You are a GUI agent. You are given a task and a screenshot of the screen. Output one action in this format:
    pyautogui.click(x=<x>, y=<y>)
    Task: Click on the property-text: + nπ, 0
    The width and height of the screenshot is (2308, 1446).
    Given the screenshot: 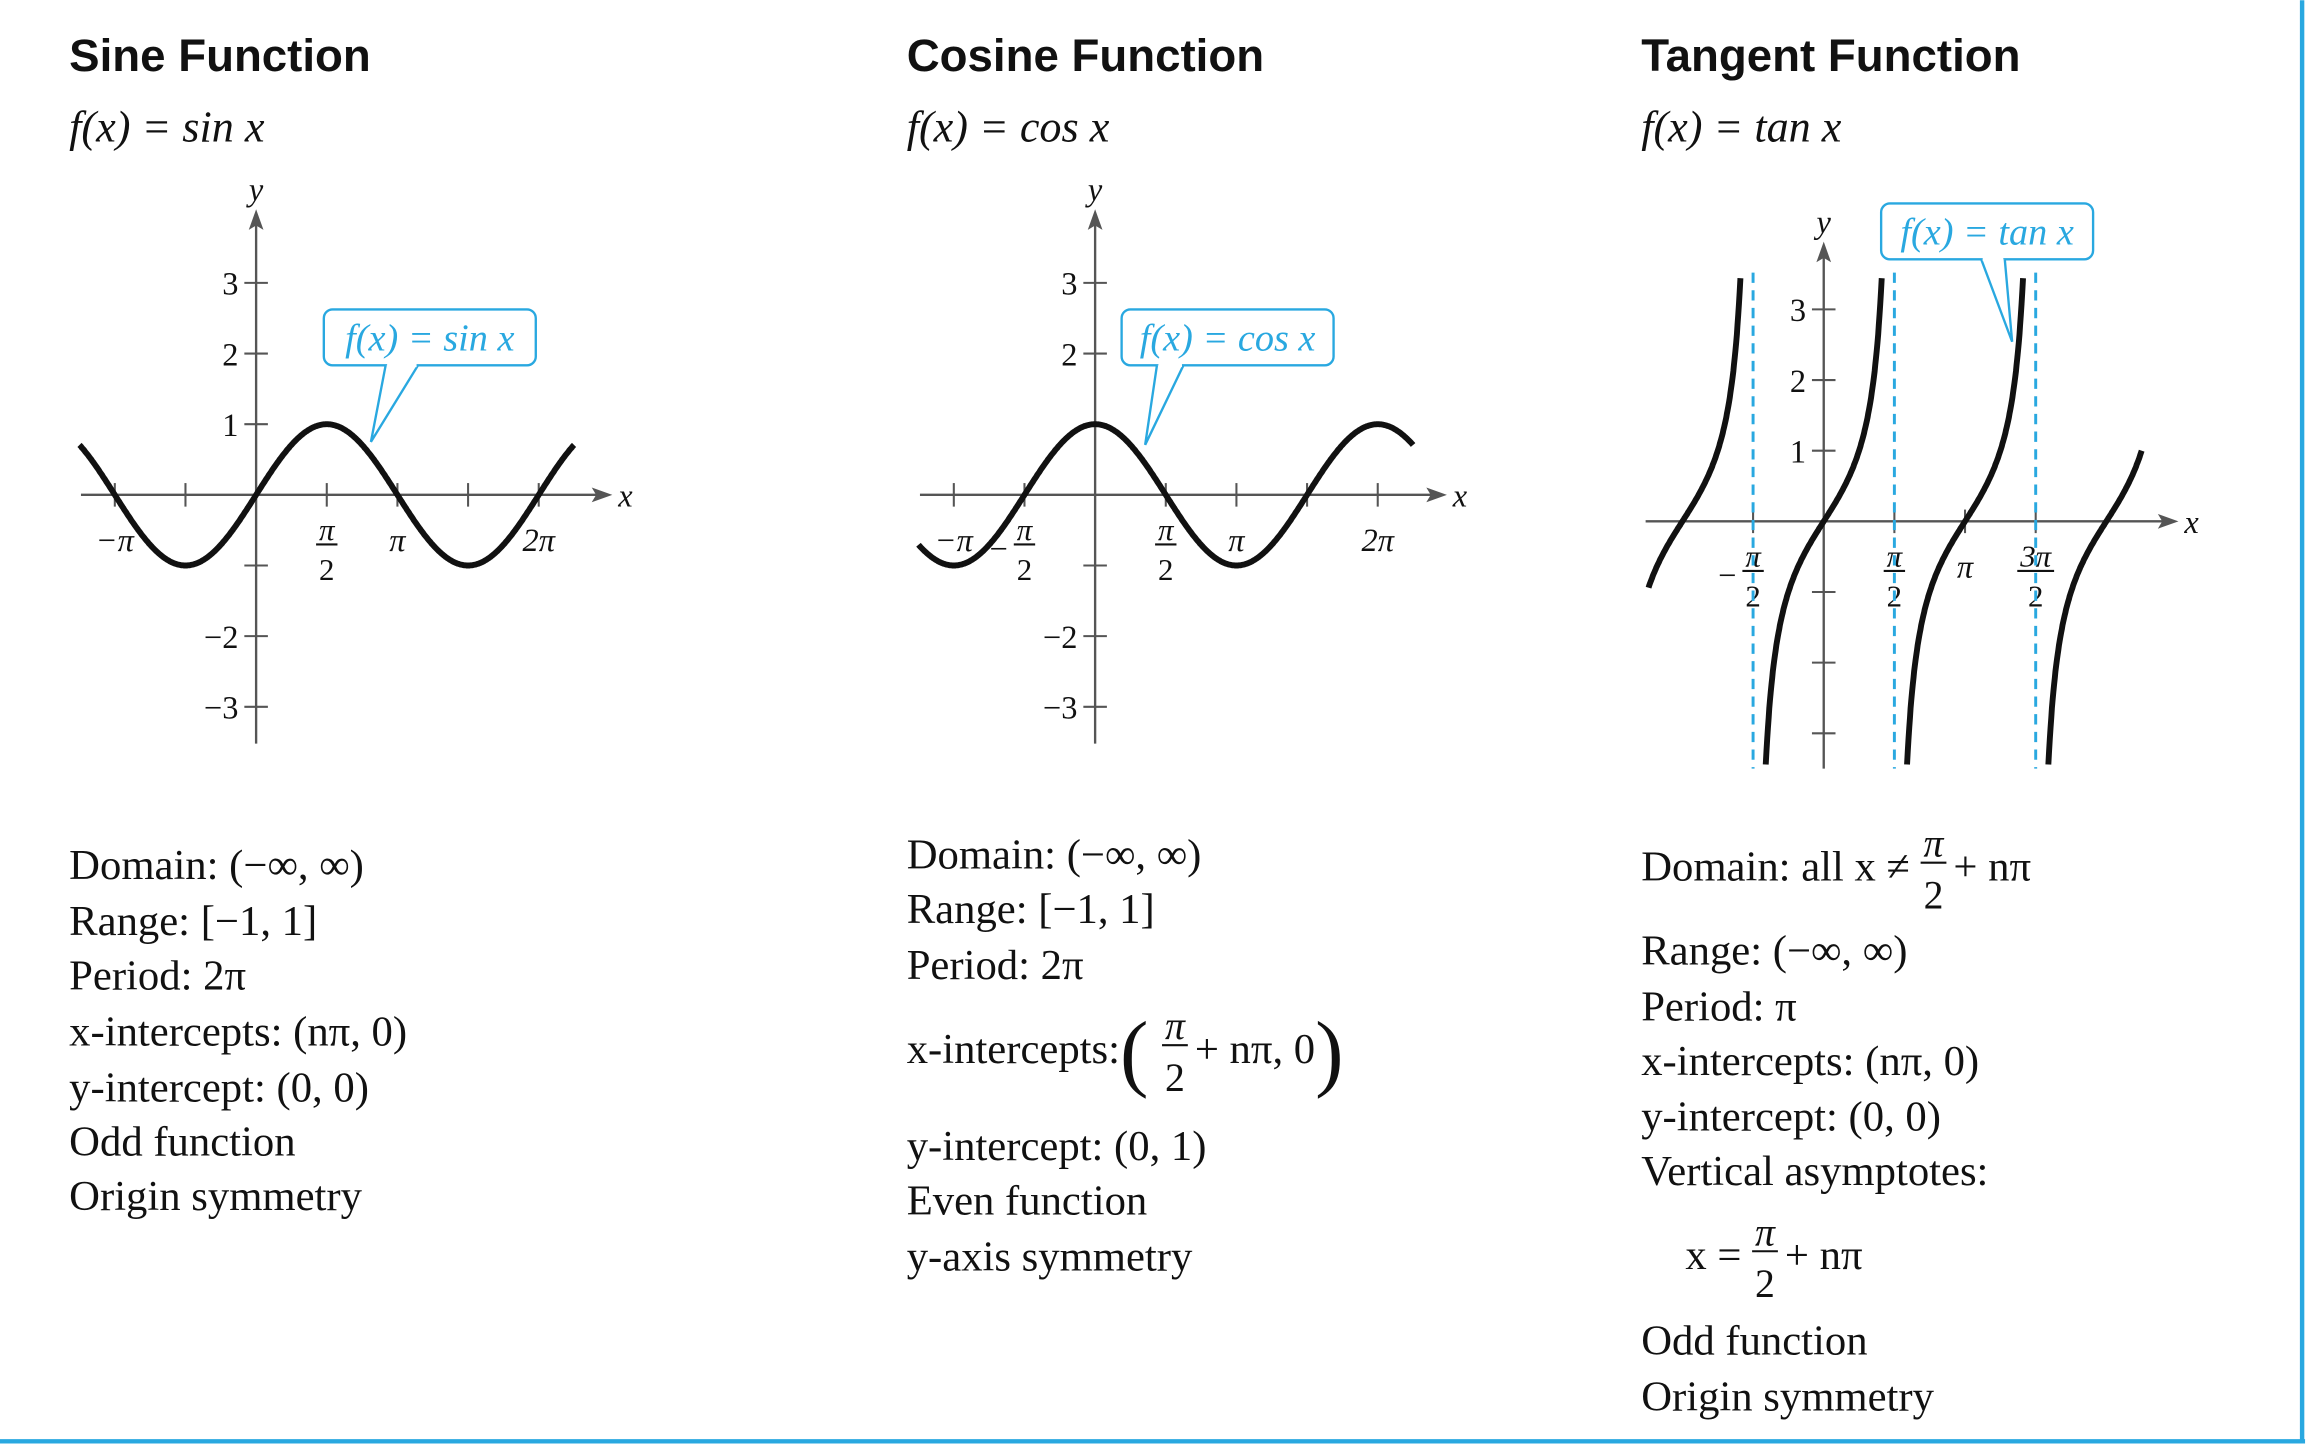 What is the action you would take?
    pyautogui.click(x=1255, y=1049)
    